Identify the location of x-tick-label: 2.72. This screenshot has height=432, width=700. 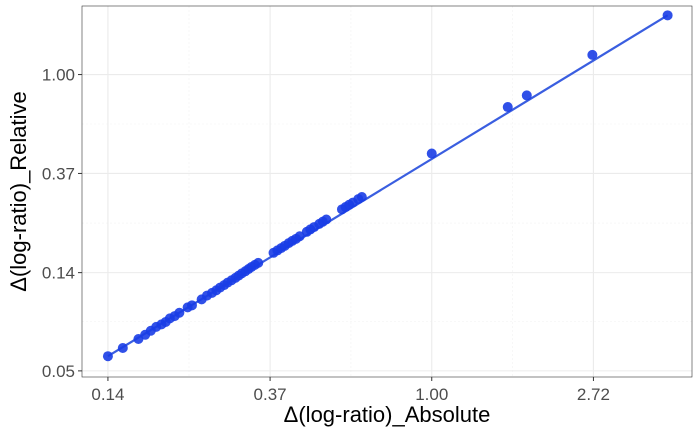
(593, 394).